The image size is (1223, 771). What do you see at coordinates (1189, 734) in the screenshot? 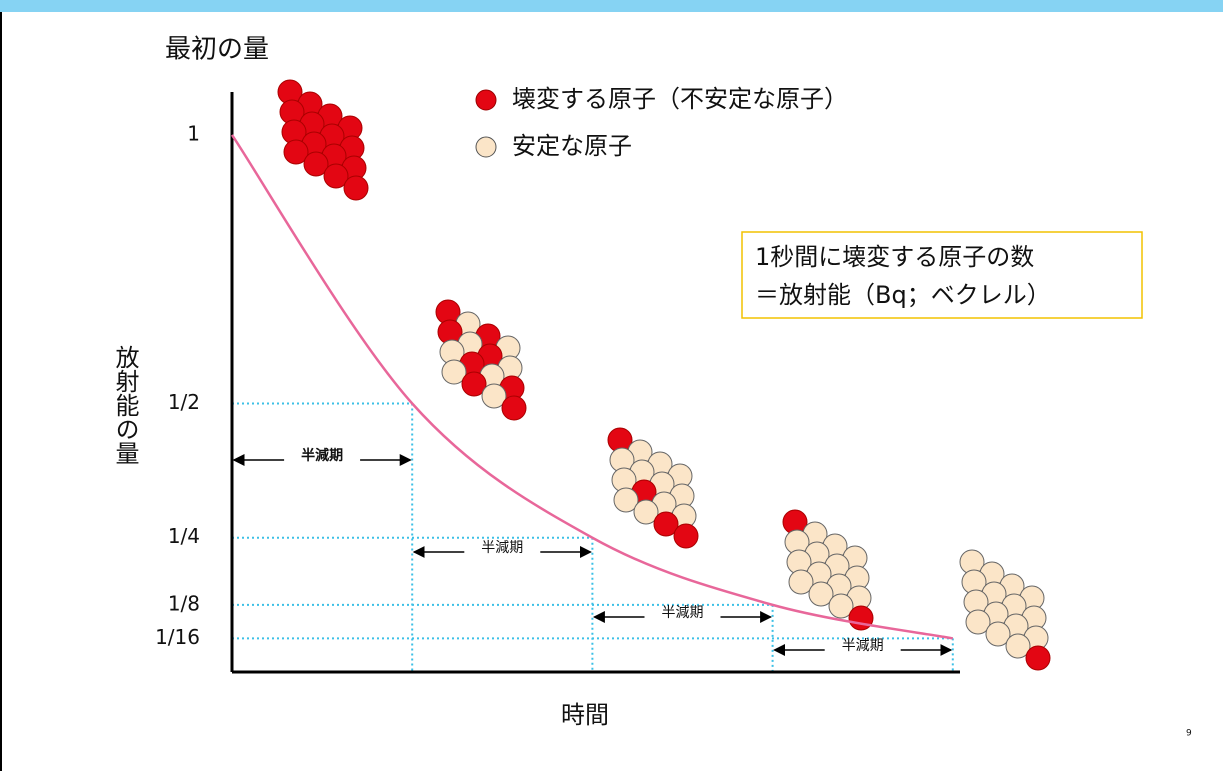
I see `page-number: 9` at bounding box center [1189, 734].